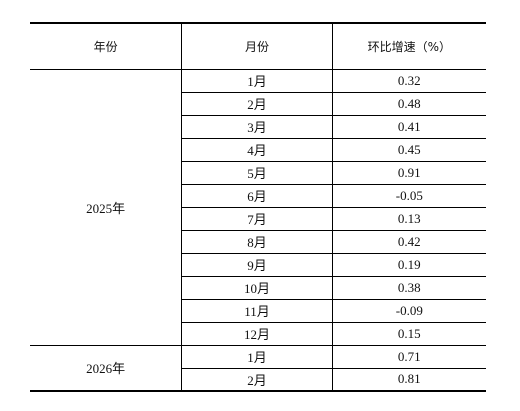 The width and height of the screenshot is (520, 411). I want to click on month-cell: 7月, so click(257, 219).